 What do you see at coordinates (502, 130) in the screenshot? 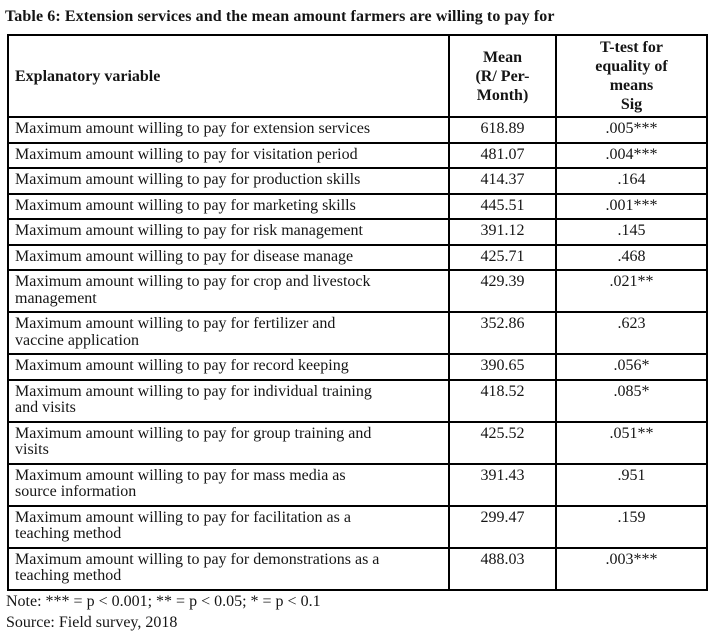
I see `cell-mean: 618.89` at bounding box center [502, 130].